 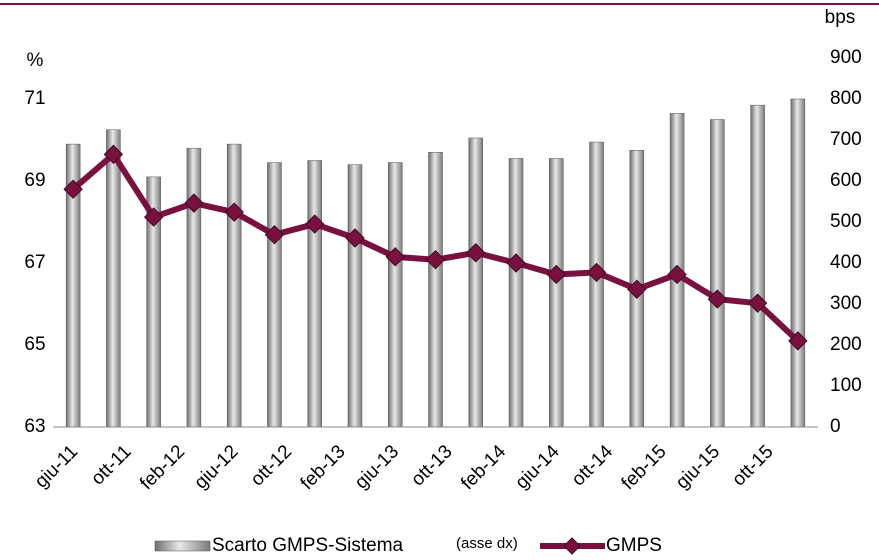 What do you see at coordinates (271, 465) in the screenshot?
I see `x-tick-label: ott-12` at bounding box center [271, 465].